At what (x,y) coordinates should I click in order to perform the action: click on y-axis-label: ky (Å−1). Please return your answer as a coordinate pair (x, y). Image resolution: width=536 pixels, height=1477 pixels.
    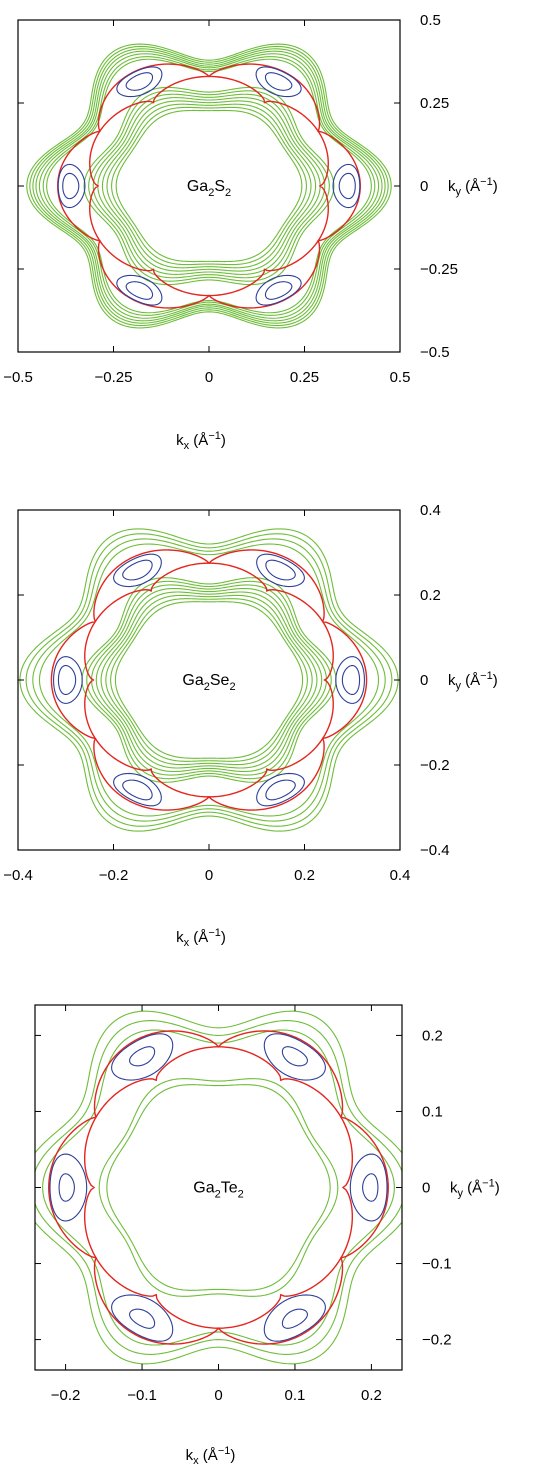
    Looking at the image, I should click on (475, 1189).